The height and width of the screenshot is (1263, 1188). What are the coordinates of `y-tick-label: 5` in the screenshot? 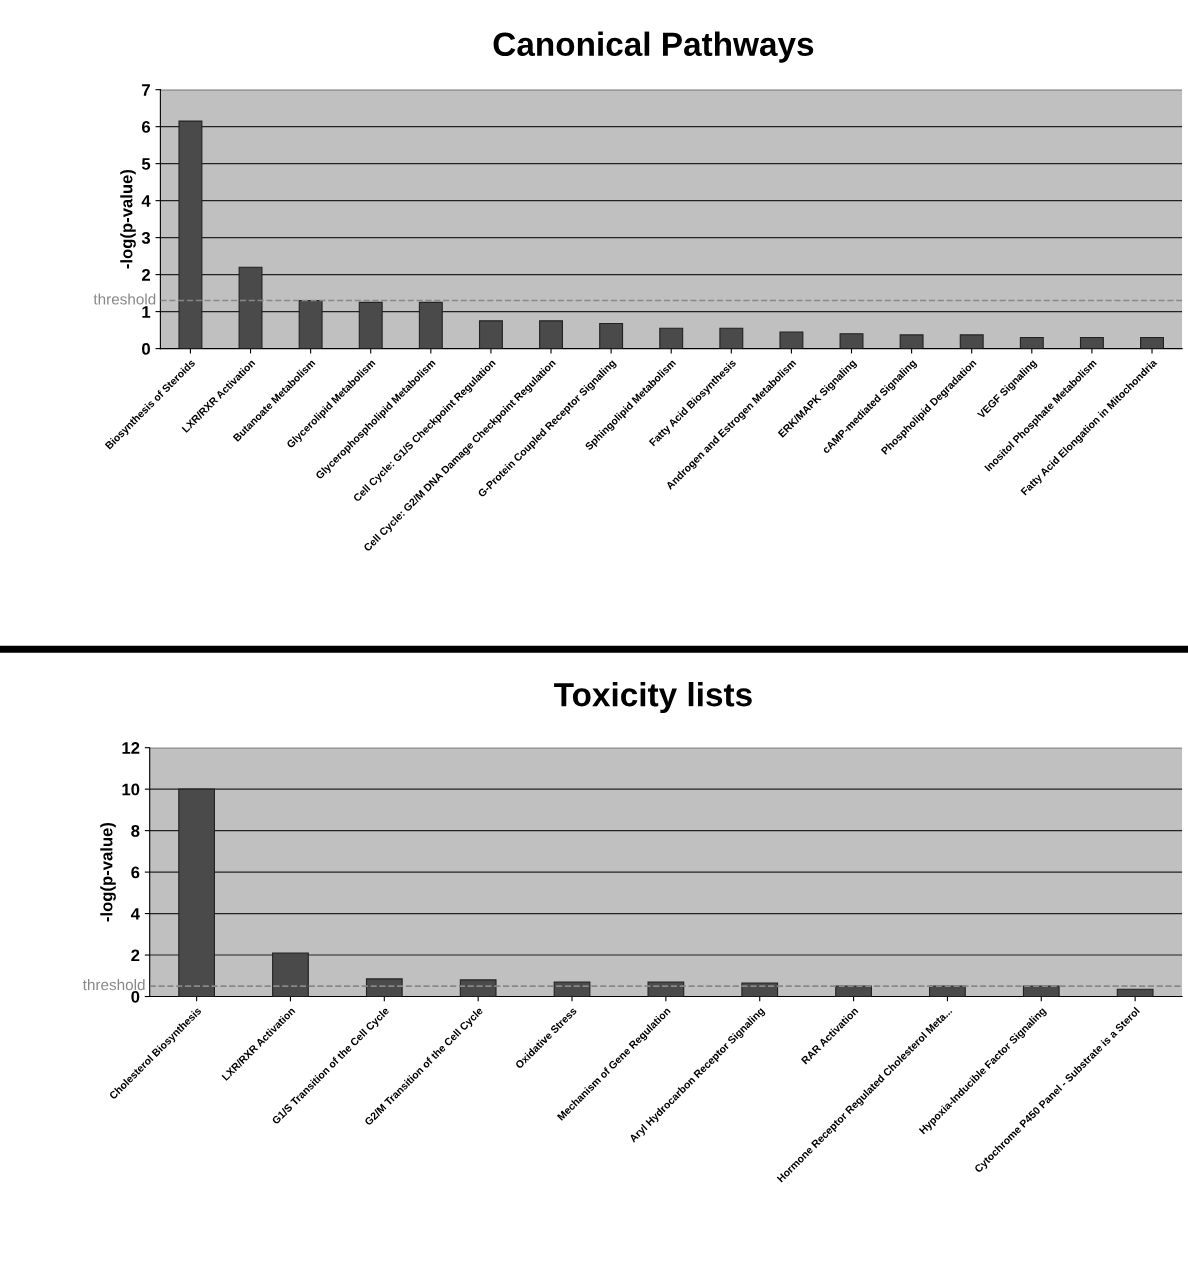 It's located at (146, 164).